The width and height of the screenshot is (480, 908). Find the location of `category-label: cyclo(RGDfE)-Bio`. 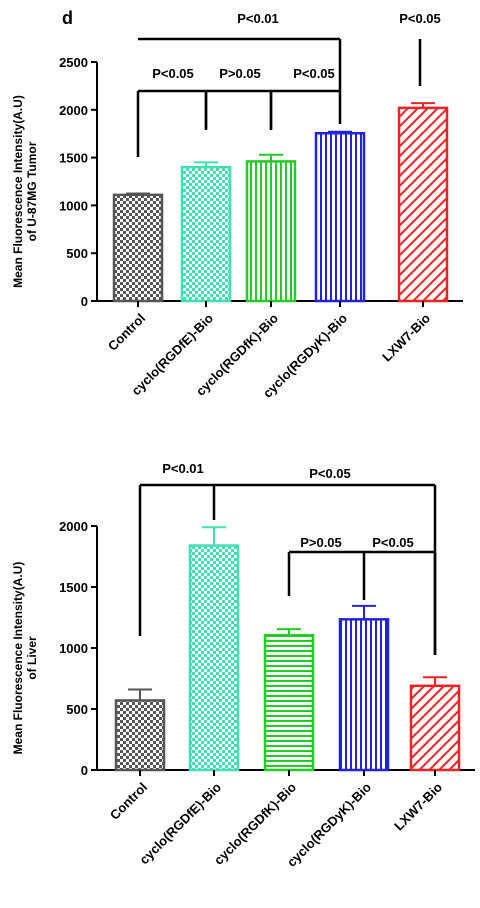

category-label: cyclo(RGDfE)-Bio is located at coordinates (180, 823).